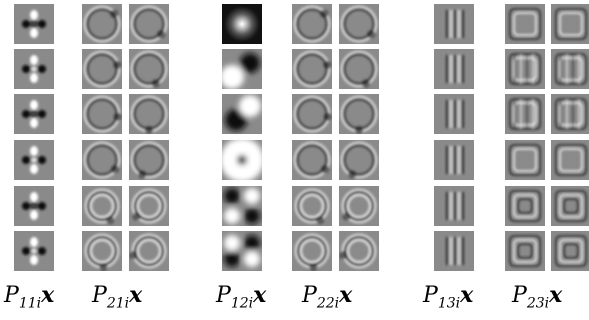 Image resolution: width=589 pixels, height=320 pixels. I want to click on label-p12: P12ix, so click(241, 297).